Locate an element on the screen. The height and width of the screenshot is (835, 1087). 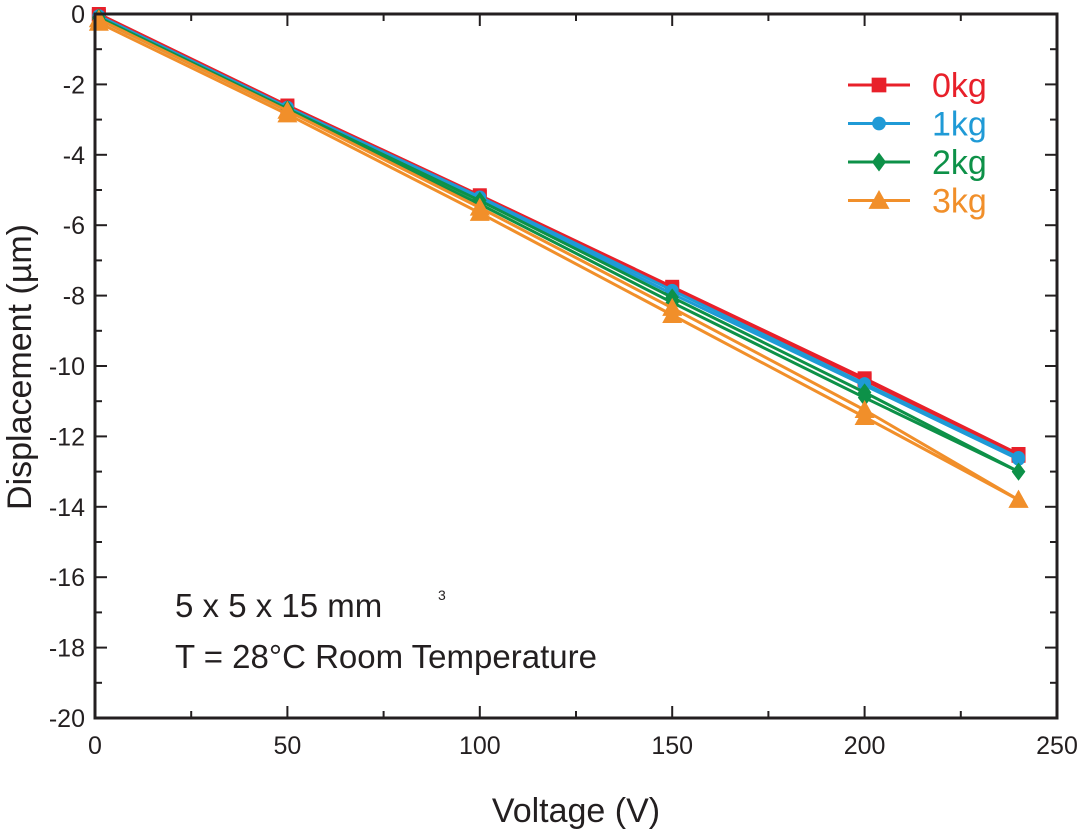
y-tick-label: -2 is located at coordinates (74, 85).